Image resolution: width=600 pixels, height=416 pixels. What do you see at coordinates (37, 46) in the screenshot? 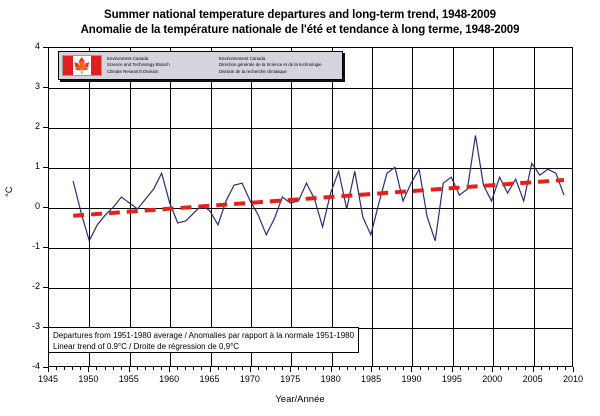
I see `y-tick-label: 4` at bounding box center [37, 46].